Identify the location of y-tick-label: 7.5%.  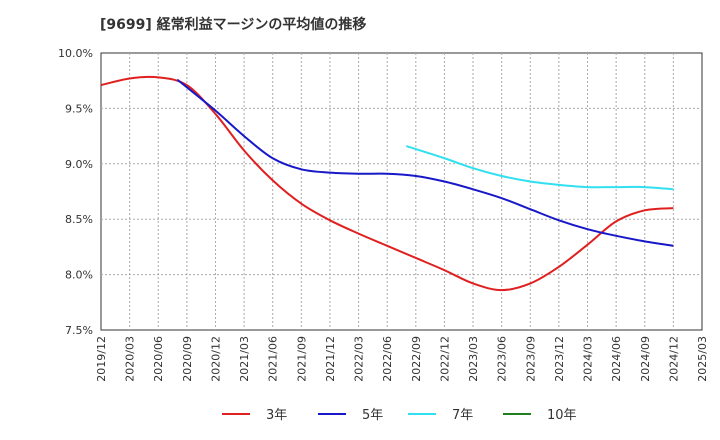
(79, 330).